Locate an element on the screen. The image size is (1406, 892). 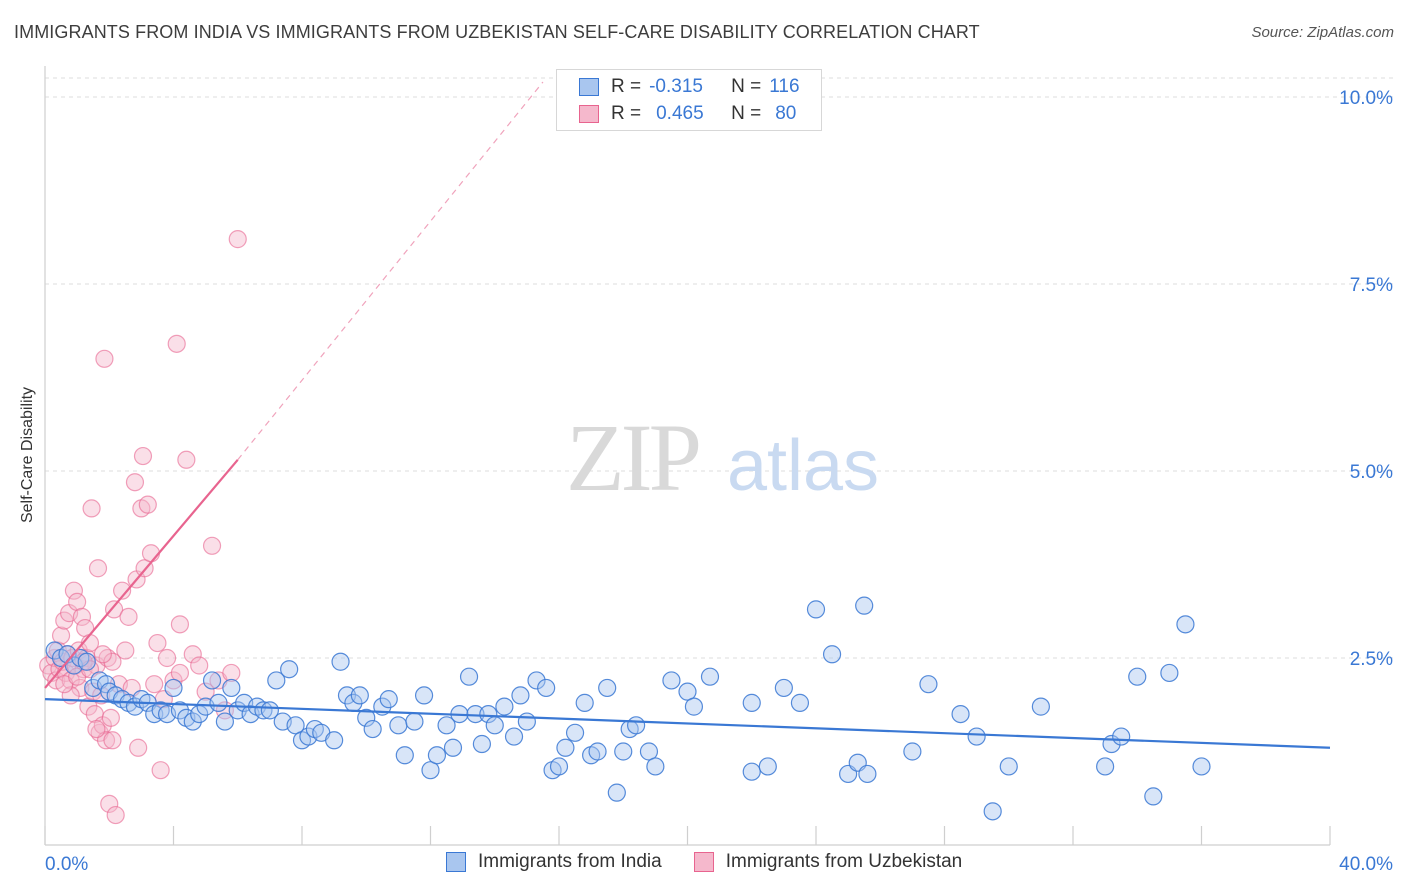
y-tick-label-1: 5.0% is located at coordinates (1371, 472).